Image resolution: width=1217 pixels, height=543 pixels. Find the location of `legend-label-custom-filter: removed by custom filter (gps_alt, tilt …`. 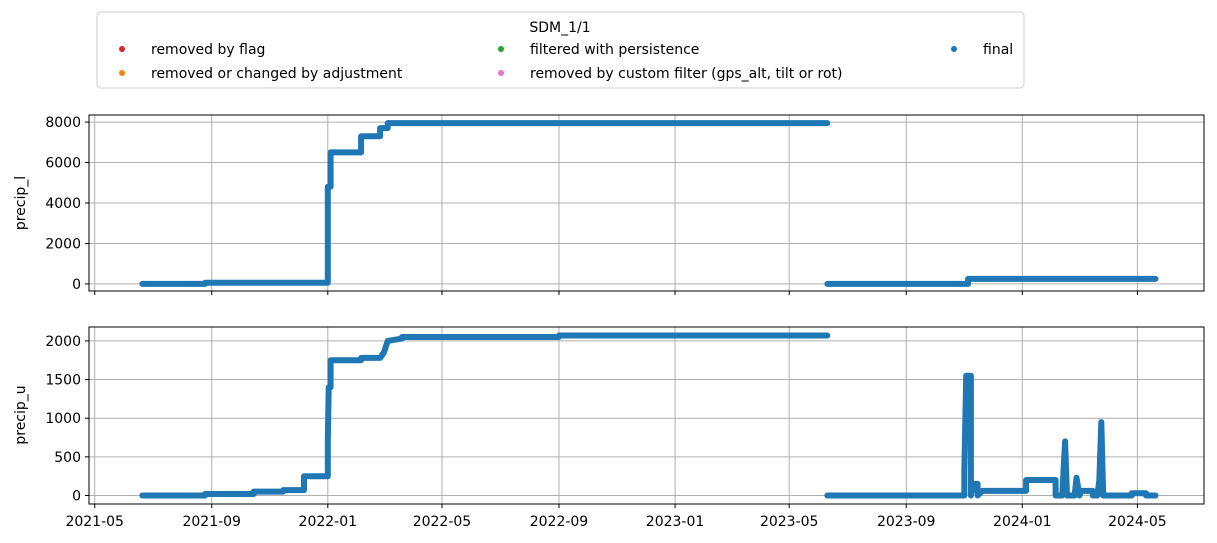

legend-label-custom-filter: removed by custom filter (gps_alt, tilt … is located at coordinates (686, 74).